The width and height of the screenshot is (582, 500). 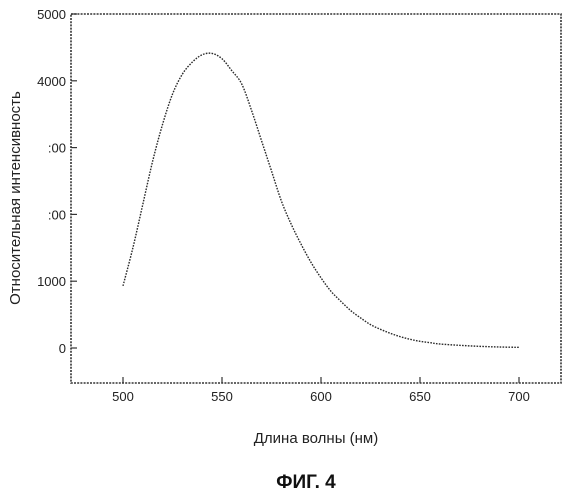 I want to click on x-tick-label: 650, so click(x=420, y=396).